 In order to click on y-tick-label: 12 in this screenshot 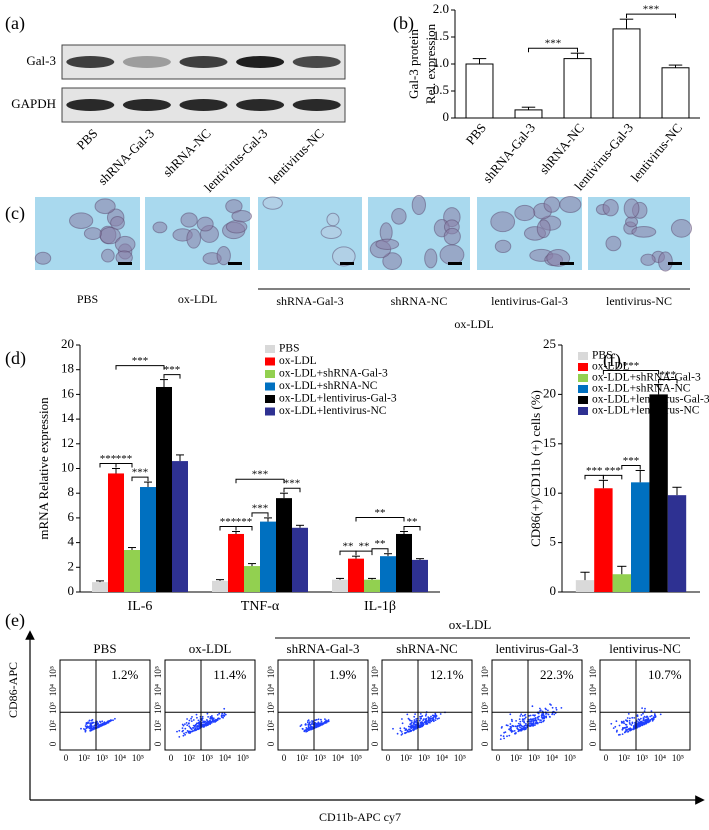, I will do `click(67, 442)`.